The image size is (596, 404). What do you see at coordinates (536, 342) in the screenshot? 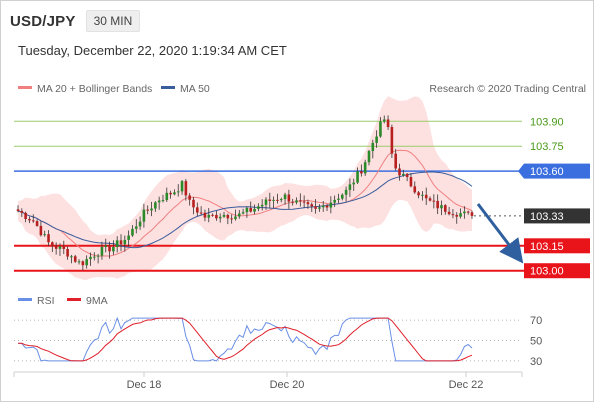
I see `rsi-tick-label-50: 50` at bounding box center [536, 342].